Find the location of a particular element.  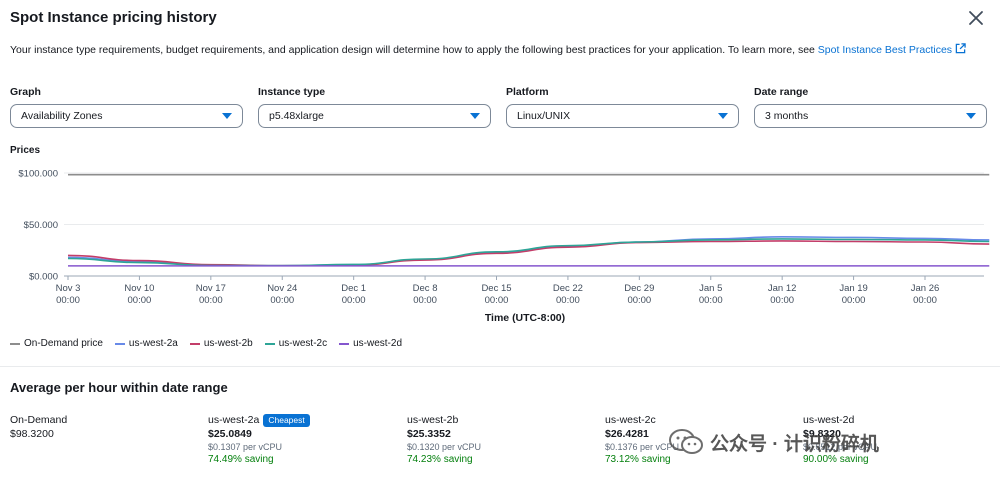

instance-type-label: Instance type is located at coordinates (292, 92).